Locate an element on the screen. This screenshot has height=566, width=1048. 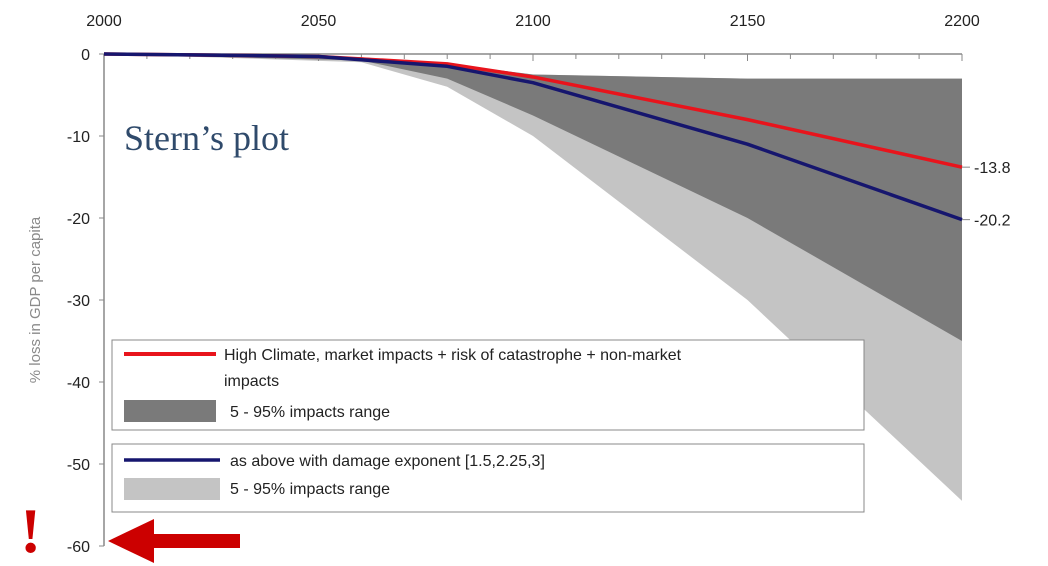
x-axis-ticks: 2000 2050 2100 2150 2200 is located at coordinates (533, 37).